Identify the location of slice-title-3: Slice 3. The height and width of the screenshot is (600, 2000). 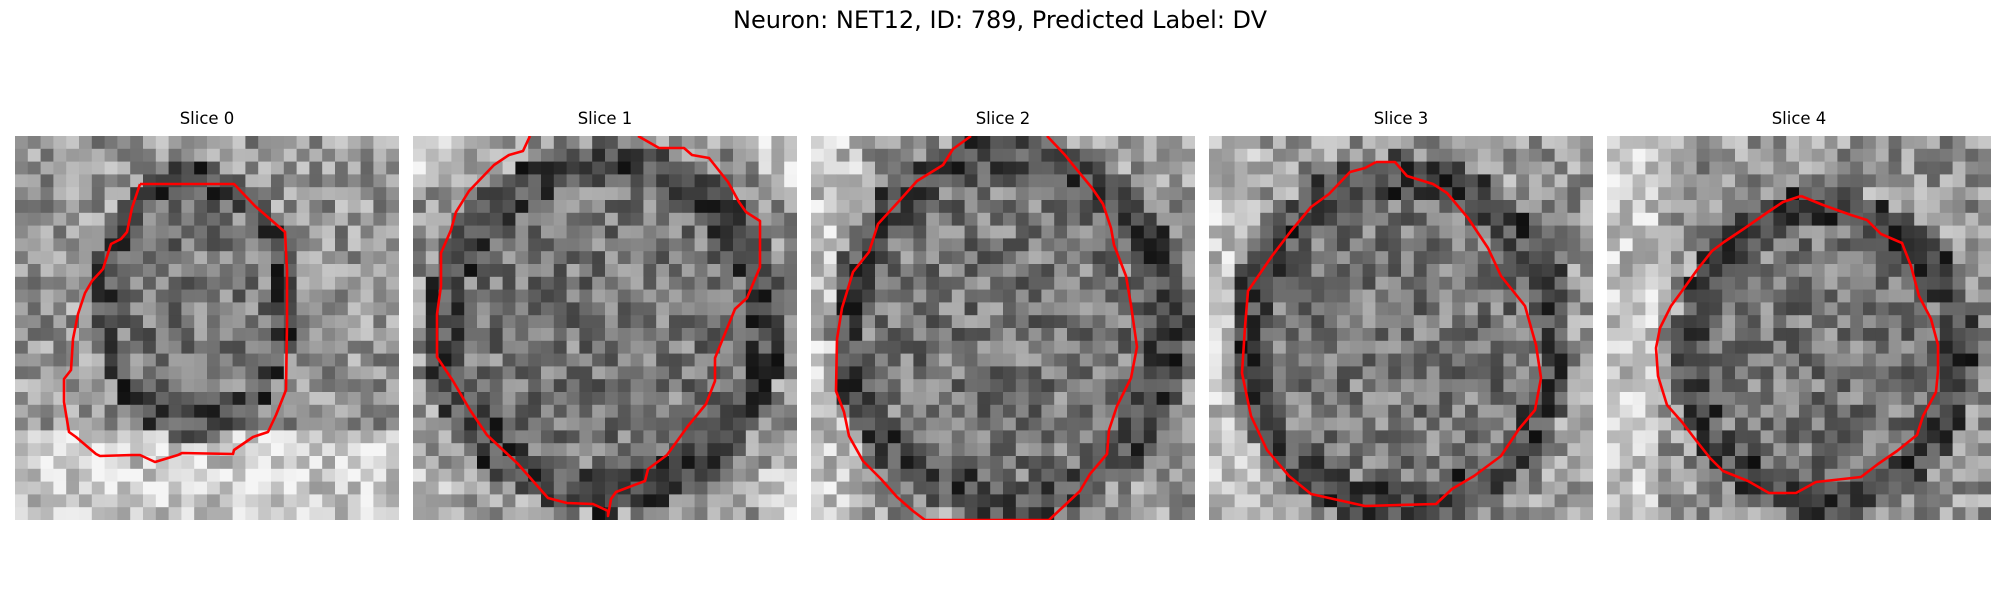
(1401, 118).